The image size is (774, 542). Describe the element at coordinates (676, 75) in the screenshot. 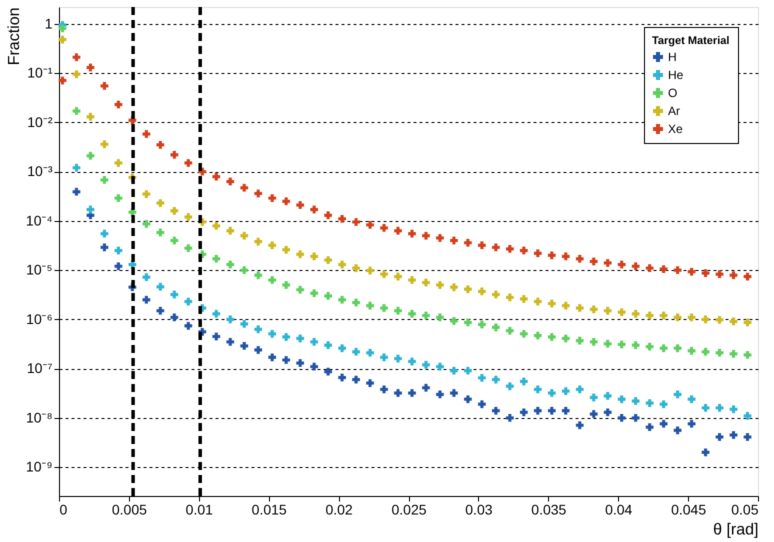

I see `legend-label: He` at that location.